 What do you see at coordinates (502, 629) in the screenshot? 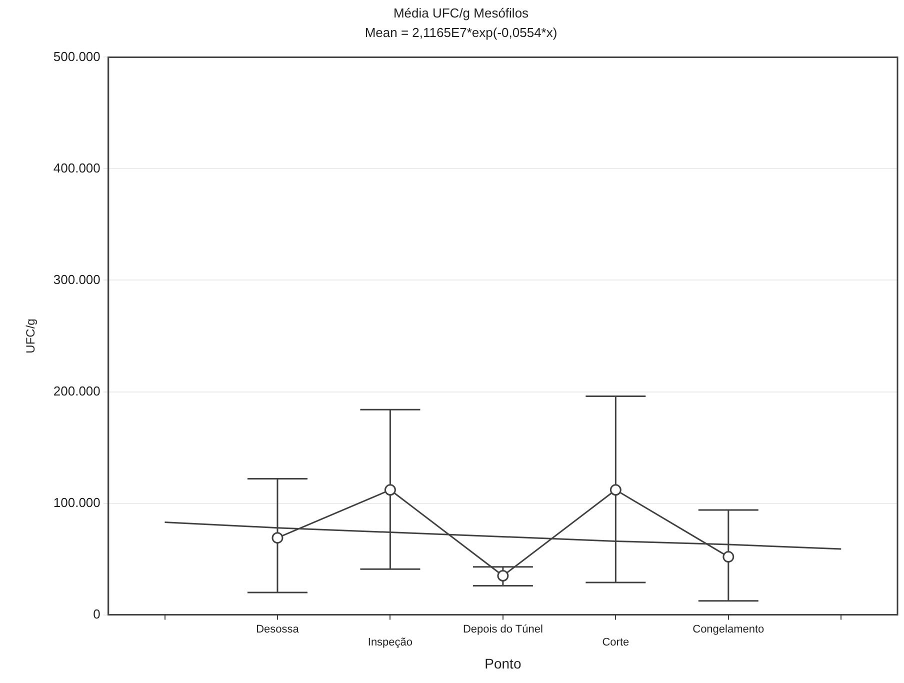
I see `x-tick-label: Depois do Túnel` at bounding box center [502, 629].